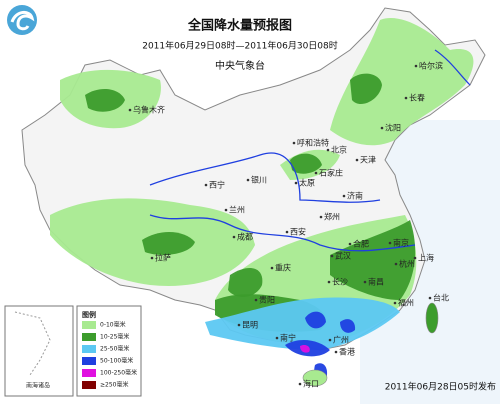  I want to click on city-label: 西宁, so click(217, 185).